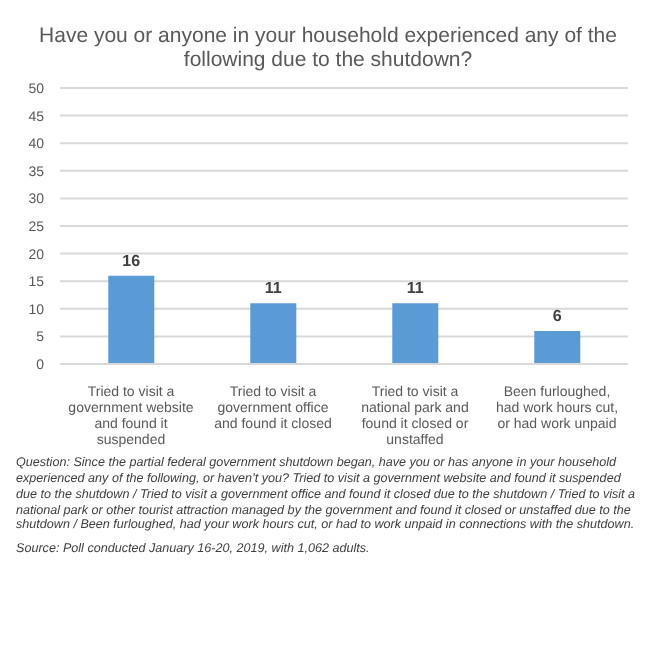 The image size is (656, 656). What do you see at coordinates (557, 315) in the screenshot?
I see `data-label: 6` at bounding box center [557, 315].